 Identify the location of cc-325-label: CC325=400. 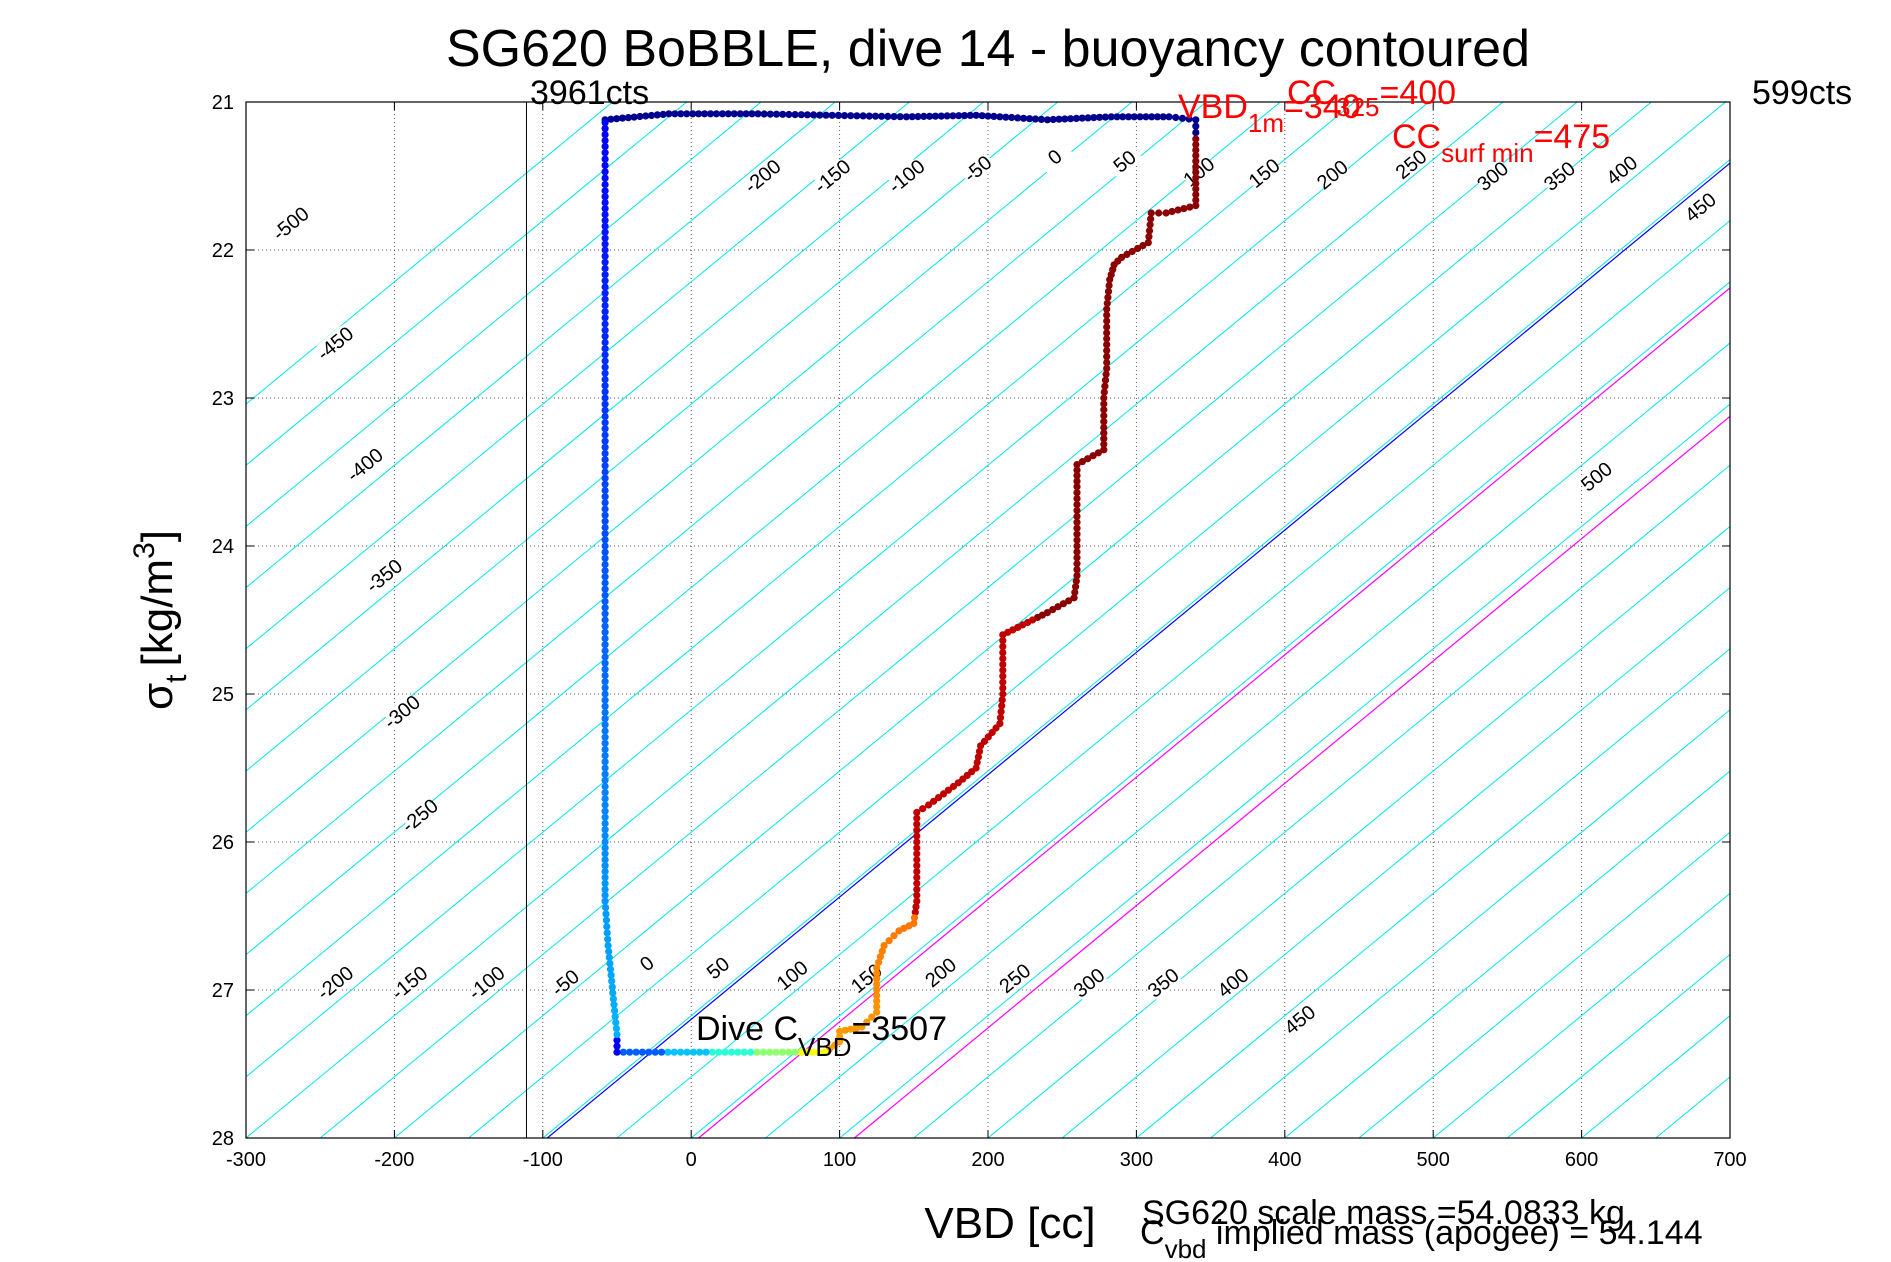
(1371, 98).